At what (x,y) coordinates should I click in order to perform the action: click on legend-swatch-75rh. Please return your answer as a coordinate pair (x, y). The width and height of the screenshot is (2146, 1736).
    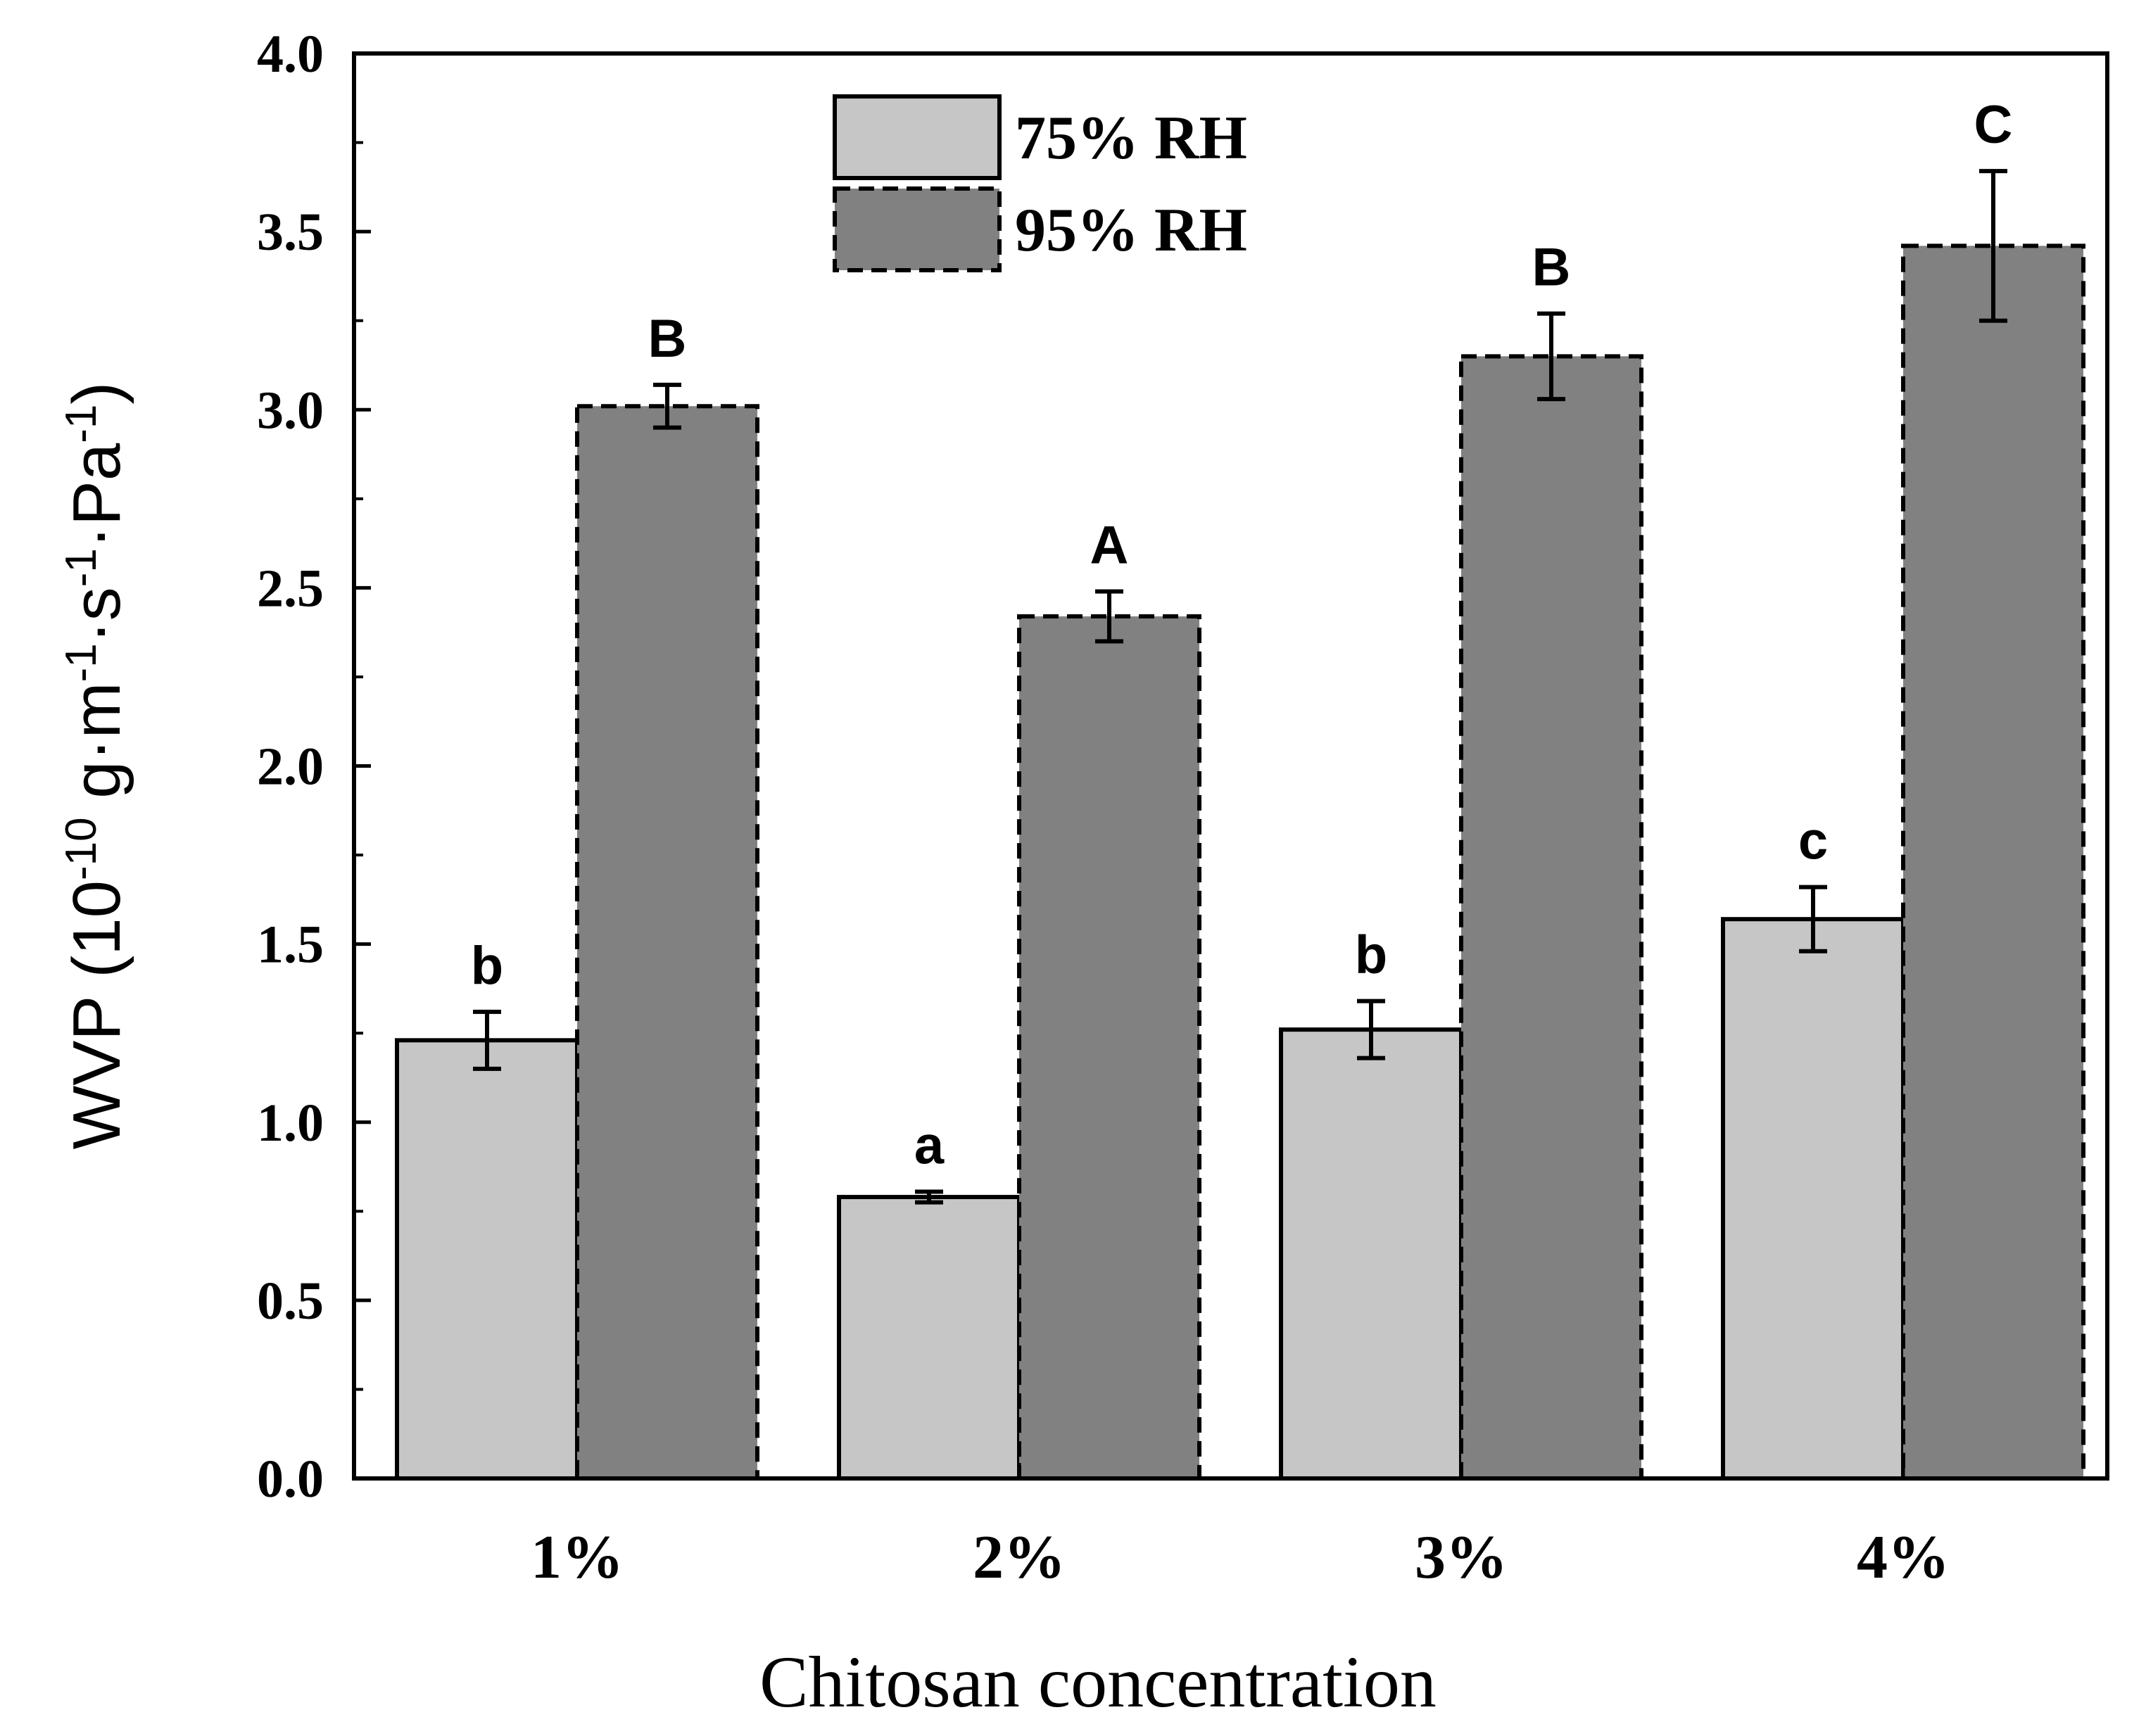
    Looking at the image, I should click on (917, 137).